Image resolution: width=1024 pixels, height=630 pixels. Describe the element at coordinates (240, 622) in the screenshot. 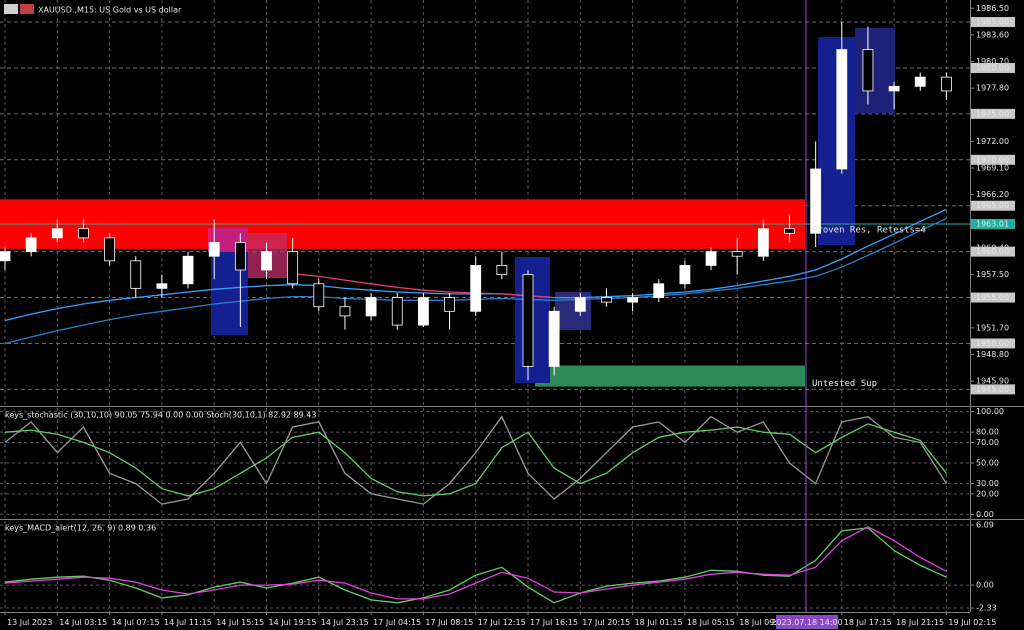

I see `x-tick-label: 14 Jul 15:15` at that location.